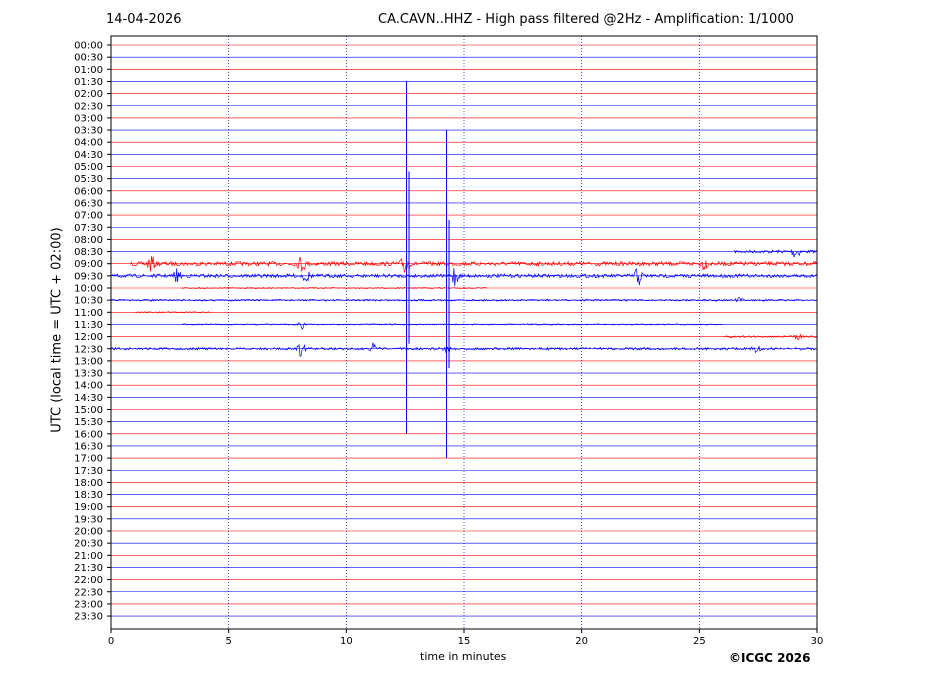  I want to click on row-time-label: 21:30, so click(88, 568).